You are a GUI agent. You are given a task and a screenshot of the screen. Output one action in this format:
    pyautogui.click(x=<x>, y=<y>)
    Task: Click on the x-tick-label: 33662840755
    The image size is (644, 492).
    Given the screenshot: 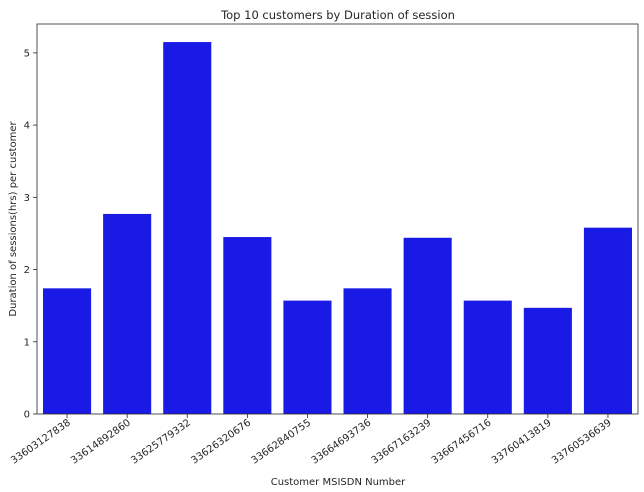 What is the action you would take?
    pyautogui.click(x=282, y=441)
    